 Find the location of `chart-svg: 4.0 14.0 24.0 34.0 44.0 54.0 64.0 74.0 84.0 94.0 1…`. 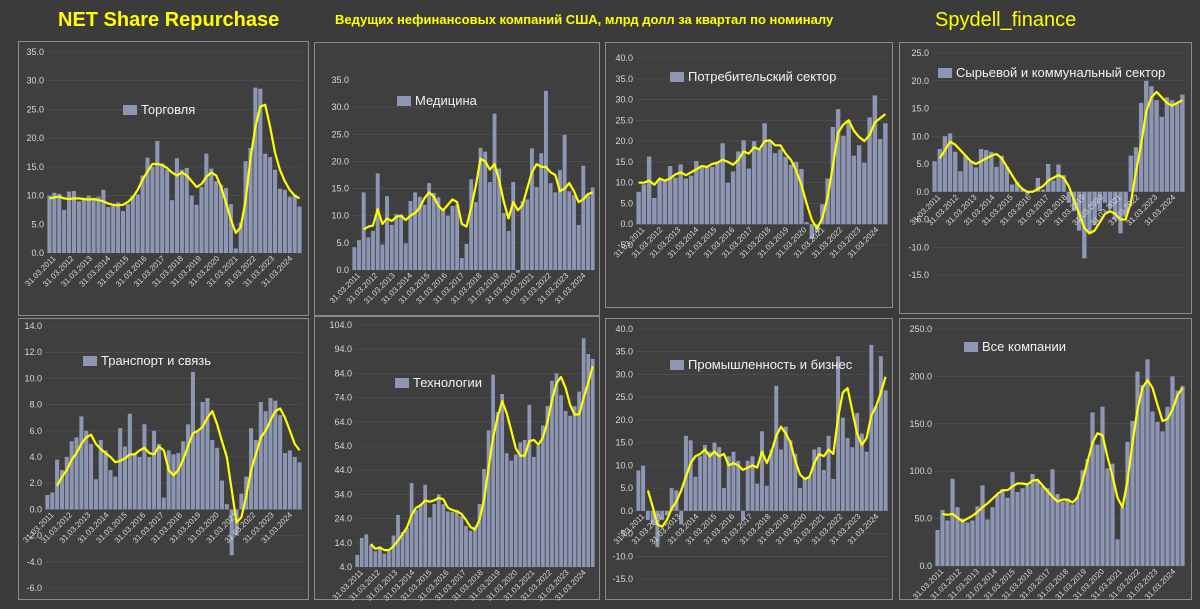

chart-svg: 4.0 14.0 24.0 34.0 44.0 54.0 64.0 74.0 84.0 94.0 1… is located at coordinates (462, 460).